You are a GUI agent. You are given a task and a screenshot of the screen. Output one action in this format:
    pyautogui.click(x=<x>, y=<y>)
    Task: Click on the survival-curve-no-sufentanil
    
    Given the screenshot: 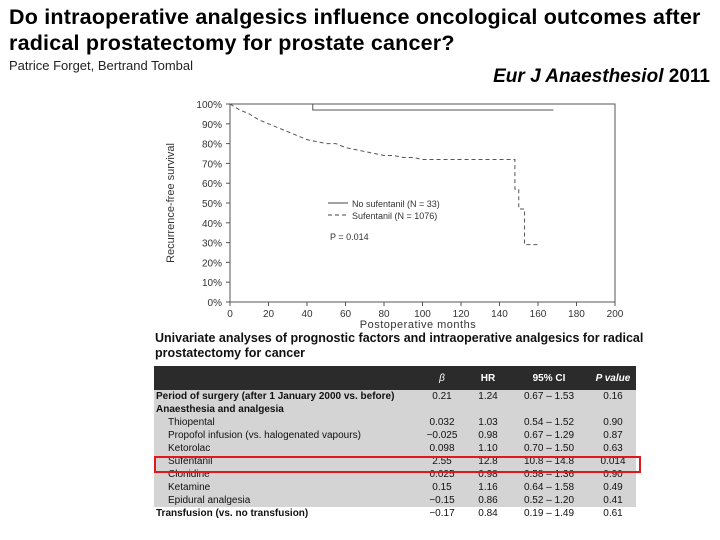 What is the action you would take?
    pyautogui.click(x=392, y=107)
    